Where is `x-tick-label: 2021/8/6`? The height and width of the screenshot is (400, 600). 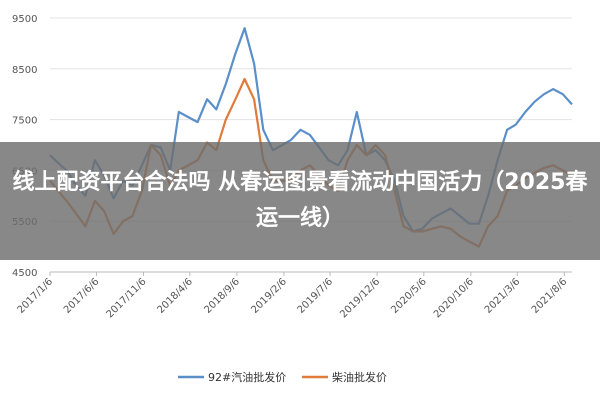 x-tick-label: 2021/8/6 is located at coordinates (550, 296).